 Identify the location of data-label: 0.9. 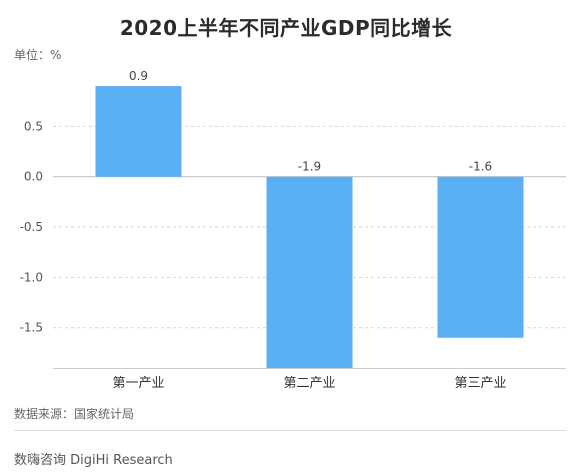
(138, 76).